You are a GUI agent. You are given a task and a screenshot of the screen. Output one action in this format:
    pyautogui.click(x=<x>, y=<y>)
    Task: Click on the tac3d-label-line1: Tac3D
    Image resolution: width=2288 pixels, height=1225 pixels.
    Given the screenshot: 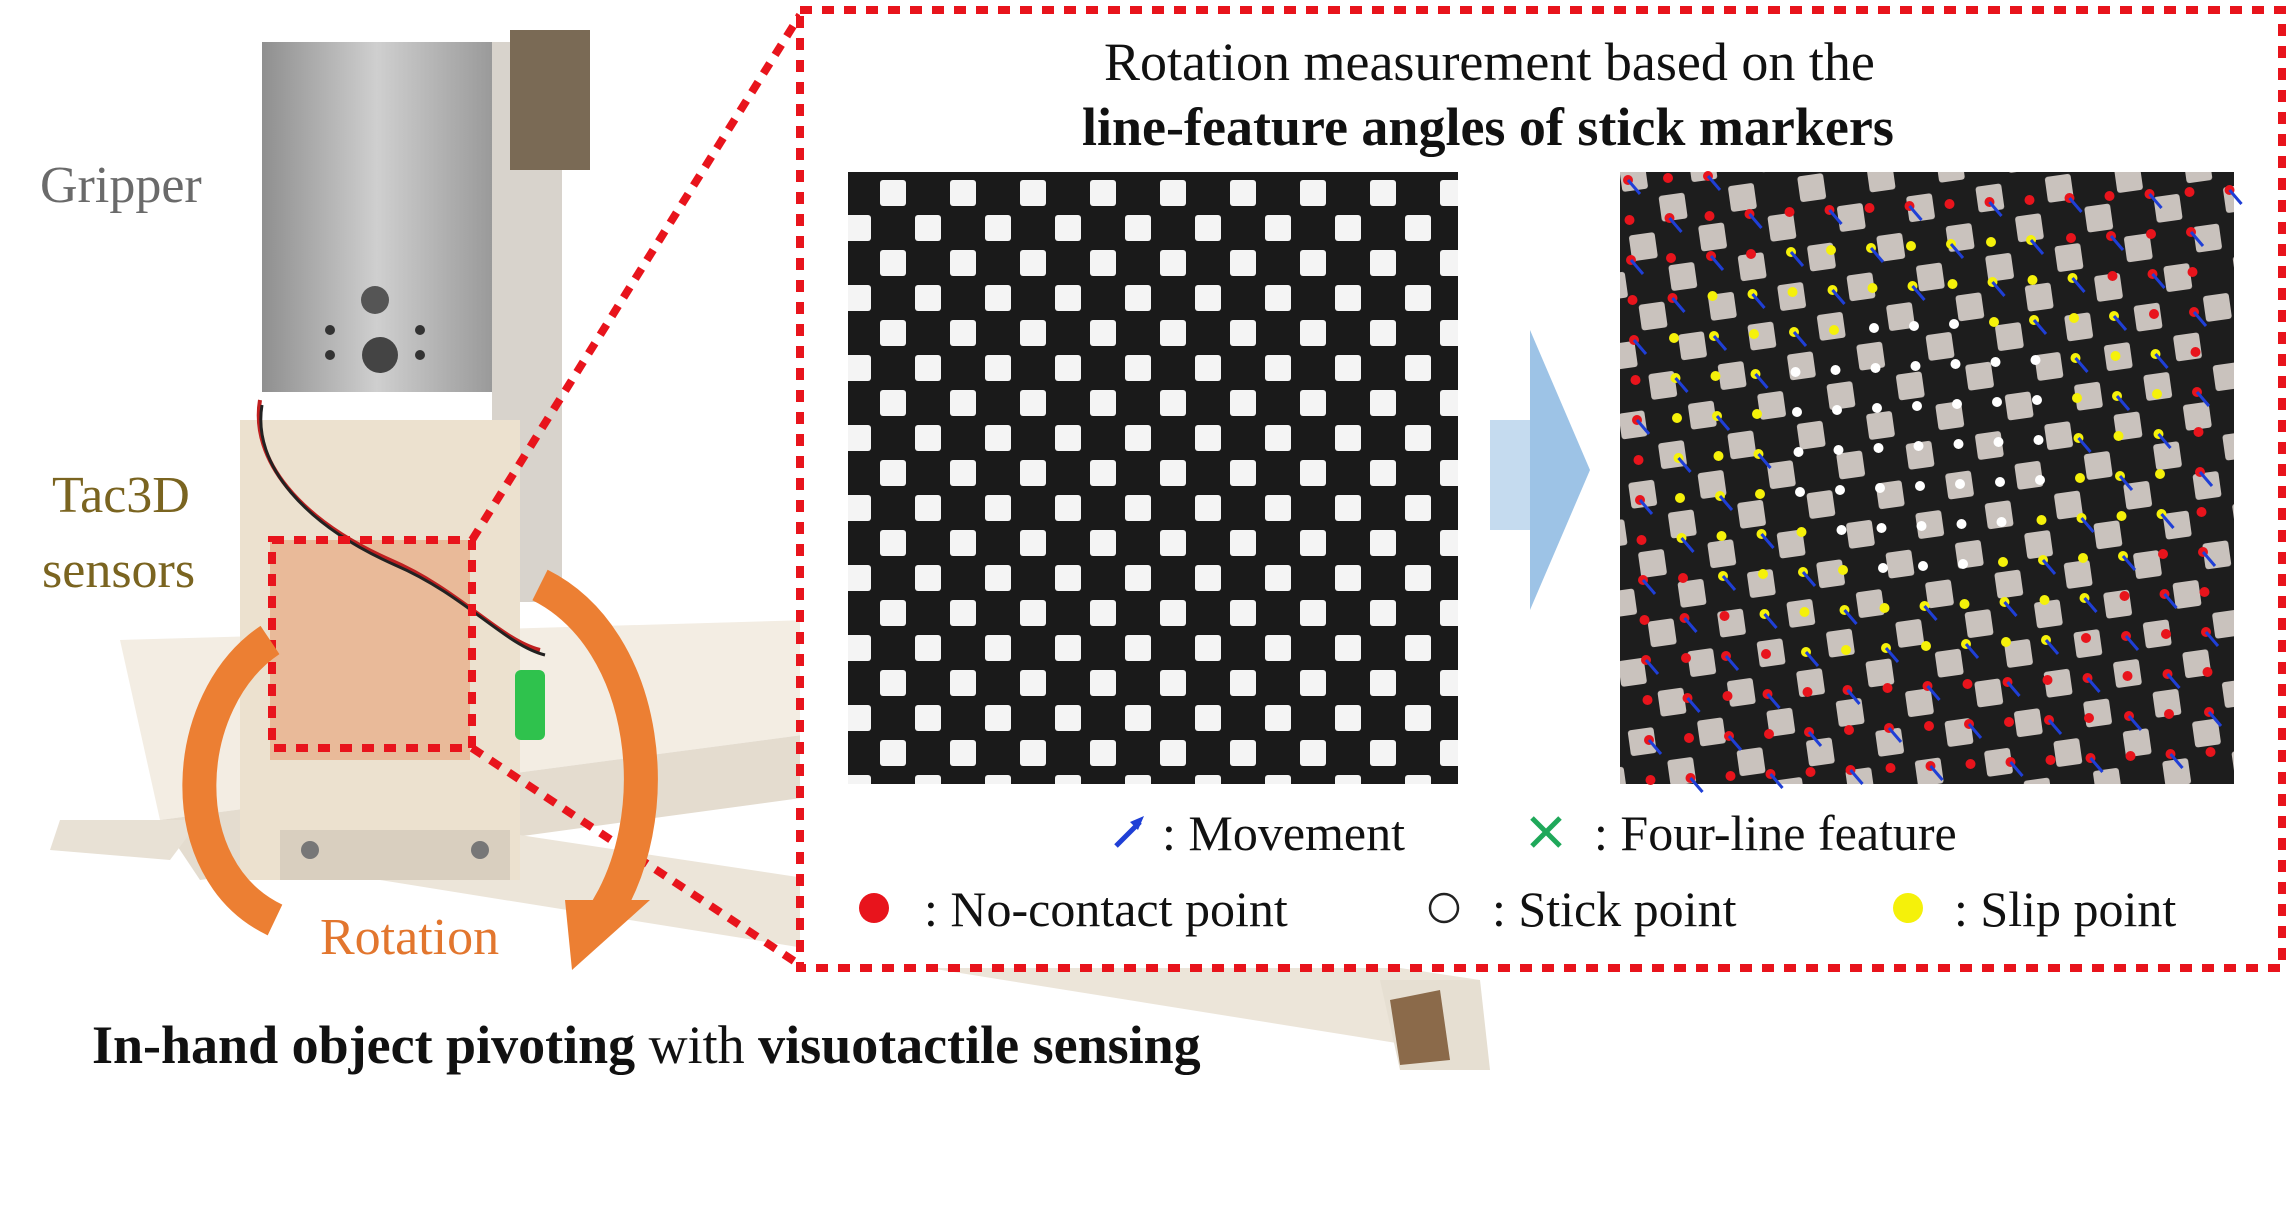 What is the action you would take?
    pyautogui.click(x=121, y=495)
    